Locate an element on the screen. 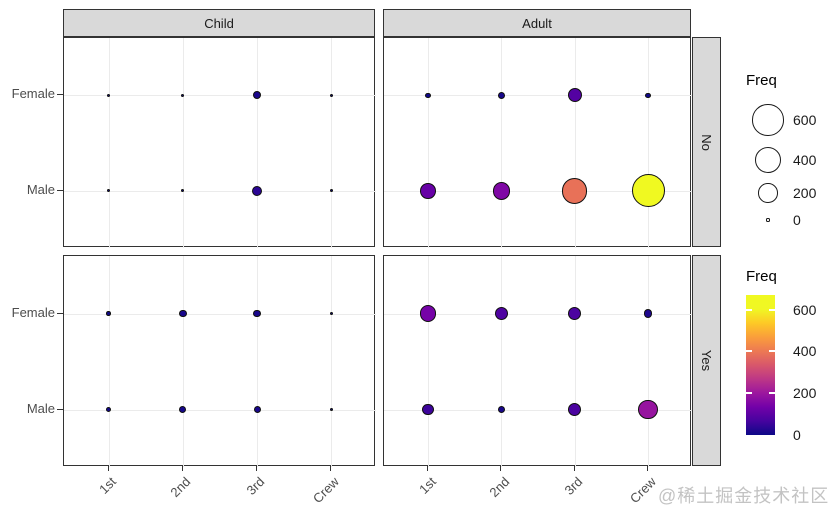 The image size is (840, 519). bubble-child-no-male-1st is located at coordinates (109, 191).